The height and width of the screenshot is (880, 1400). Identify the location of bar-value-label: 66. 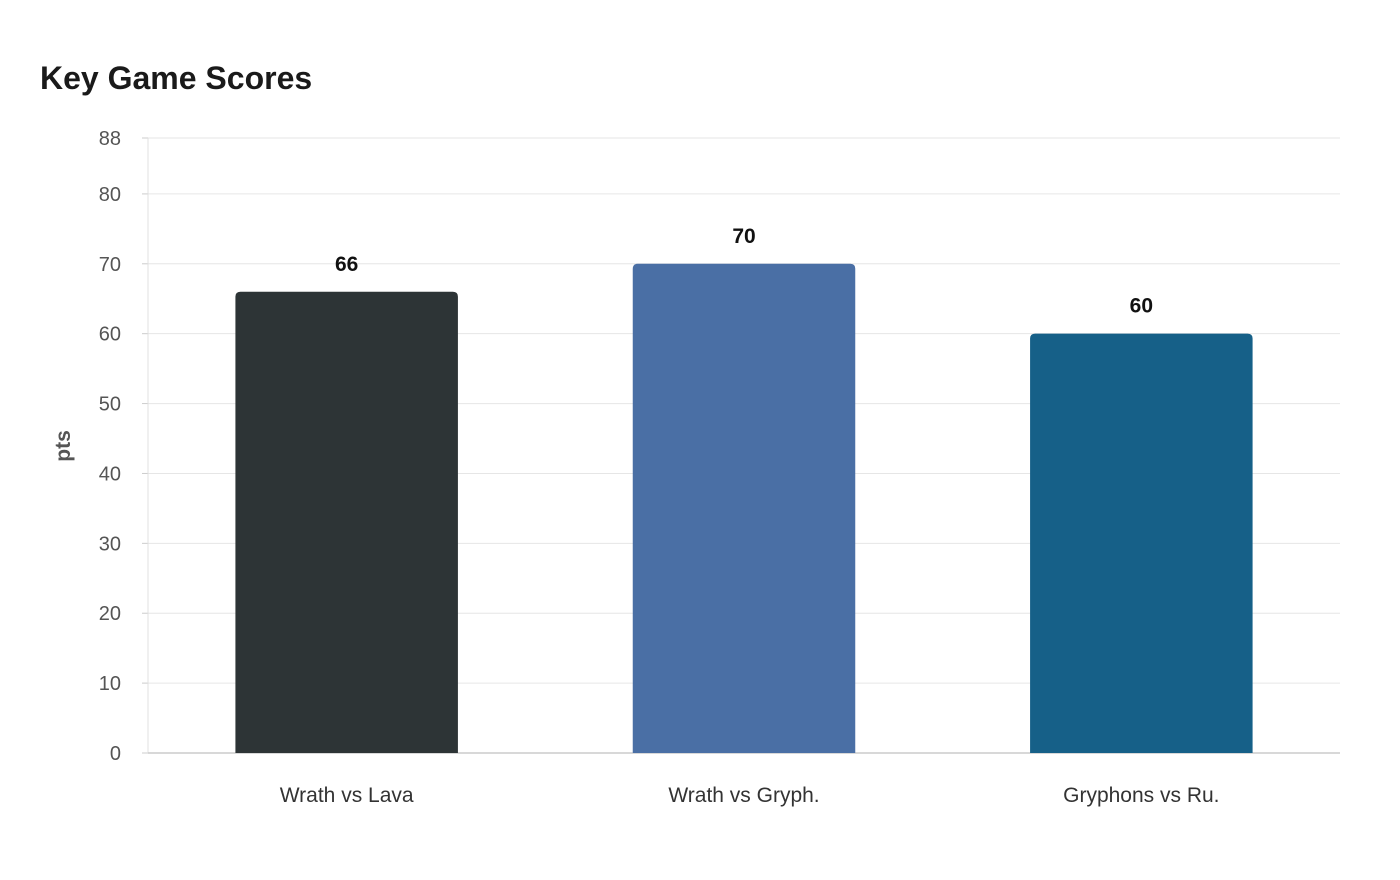
(346, 264).